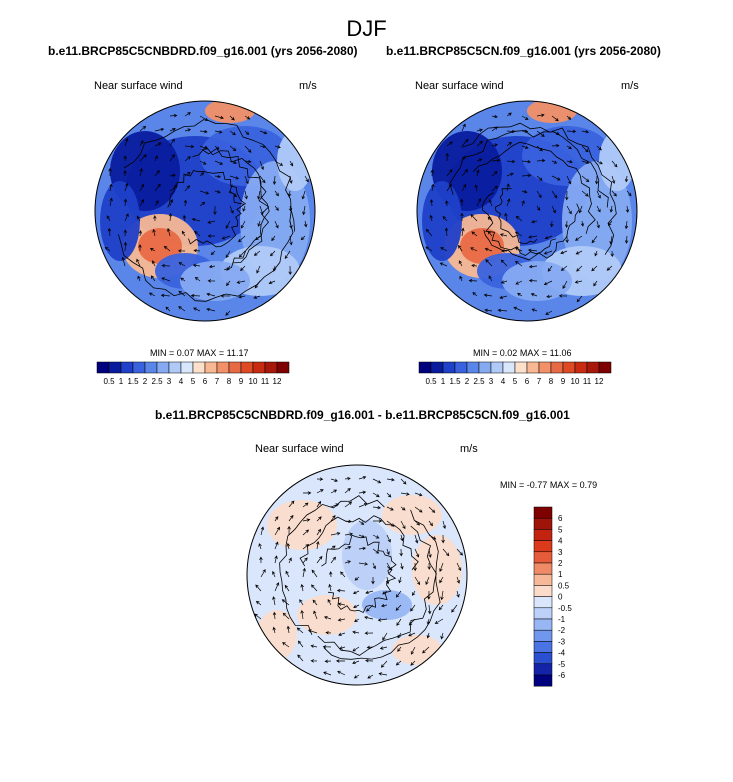  What do you see at coordinates (175, 367) in the screenshot?
I see `colorbar-0-box` at bounding box center [175, 367].